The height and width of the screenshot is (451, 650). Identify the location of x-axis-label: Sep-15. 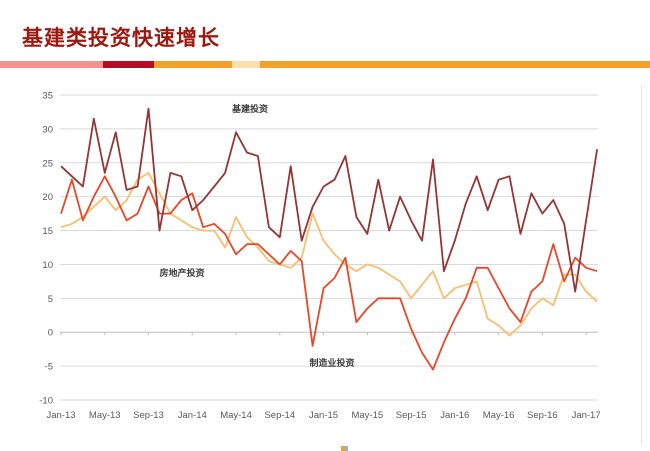
(411, 415).